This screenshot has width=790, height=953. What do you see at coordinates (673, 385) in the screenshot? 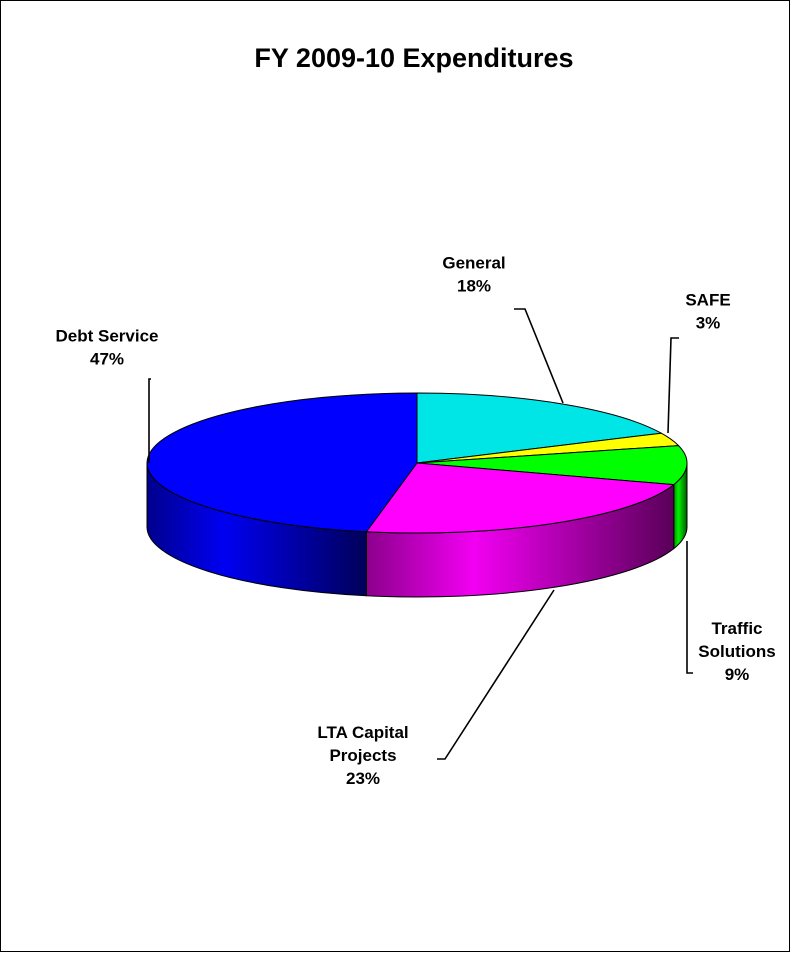
I see `leader-line-safe` at bounding box center [673, 385].